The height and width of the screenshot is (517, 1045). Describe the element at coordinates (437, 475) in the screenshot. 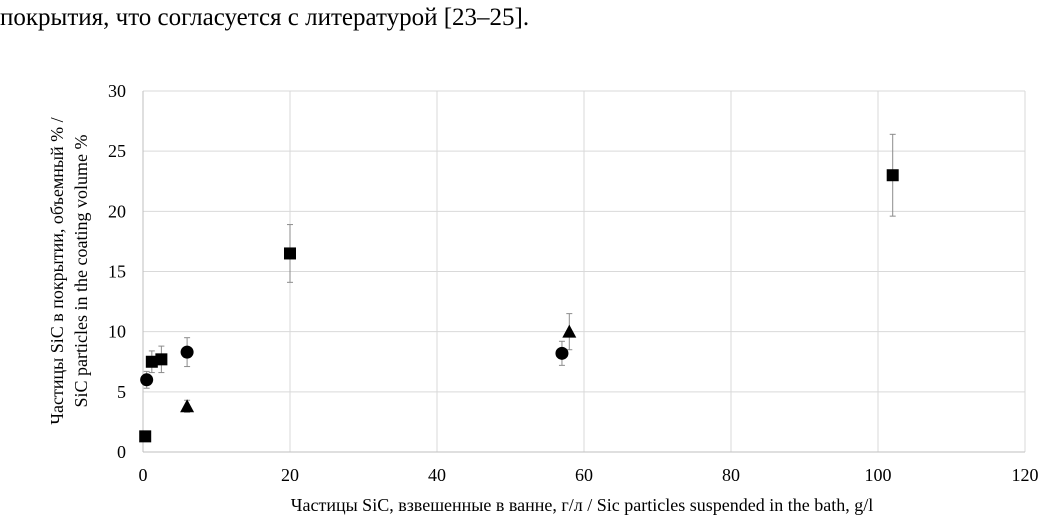

I see `x-tick-label: 40` at that location.